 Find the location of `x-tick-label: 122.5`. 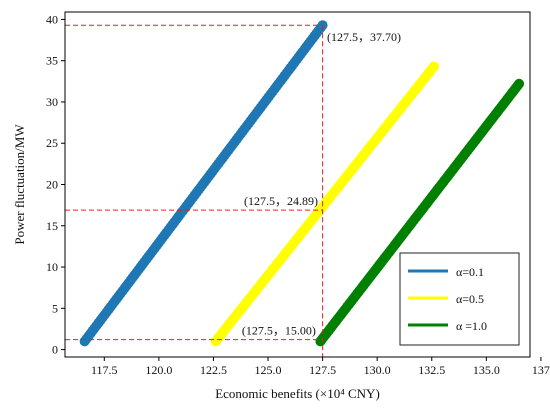

x-tick-label: 122.5 is located at coordinates (213, 370).